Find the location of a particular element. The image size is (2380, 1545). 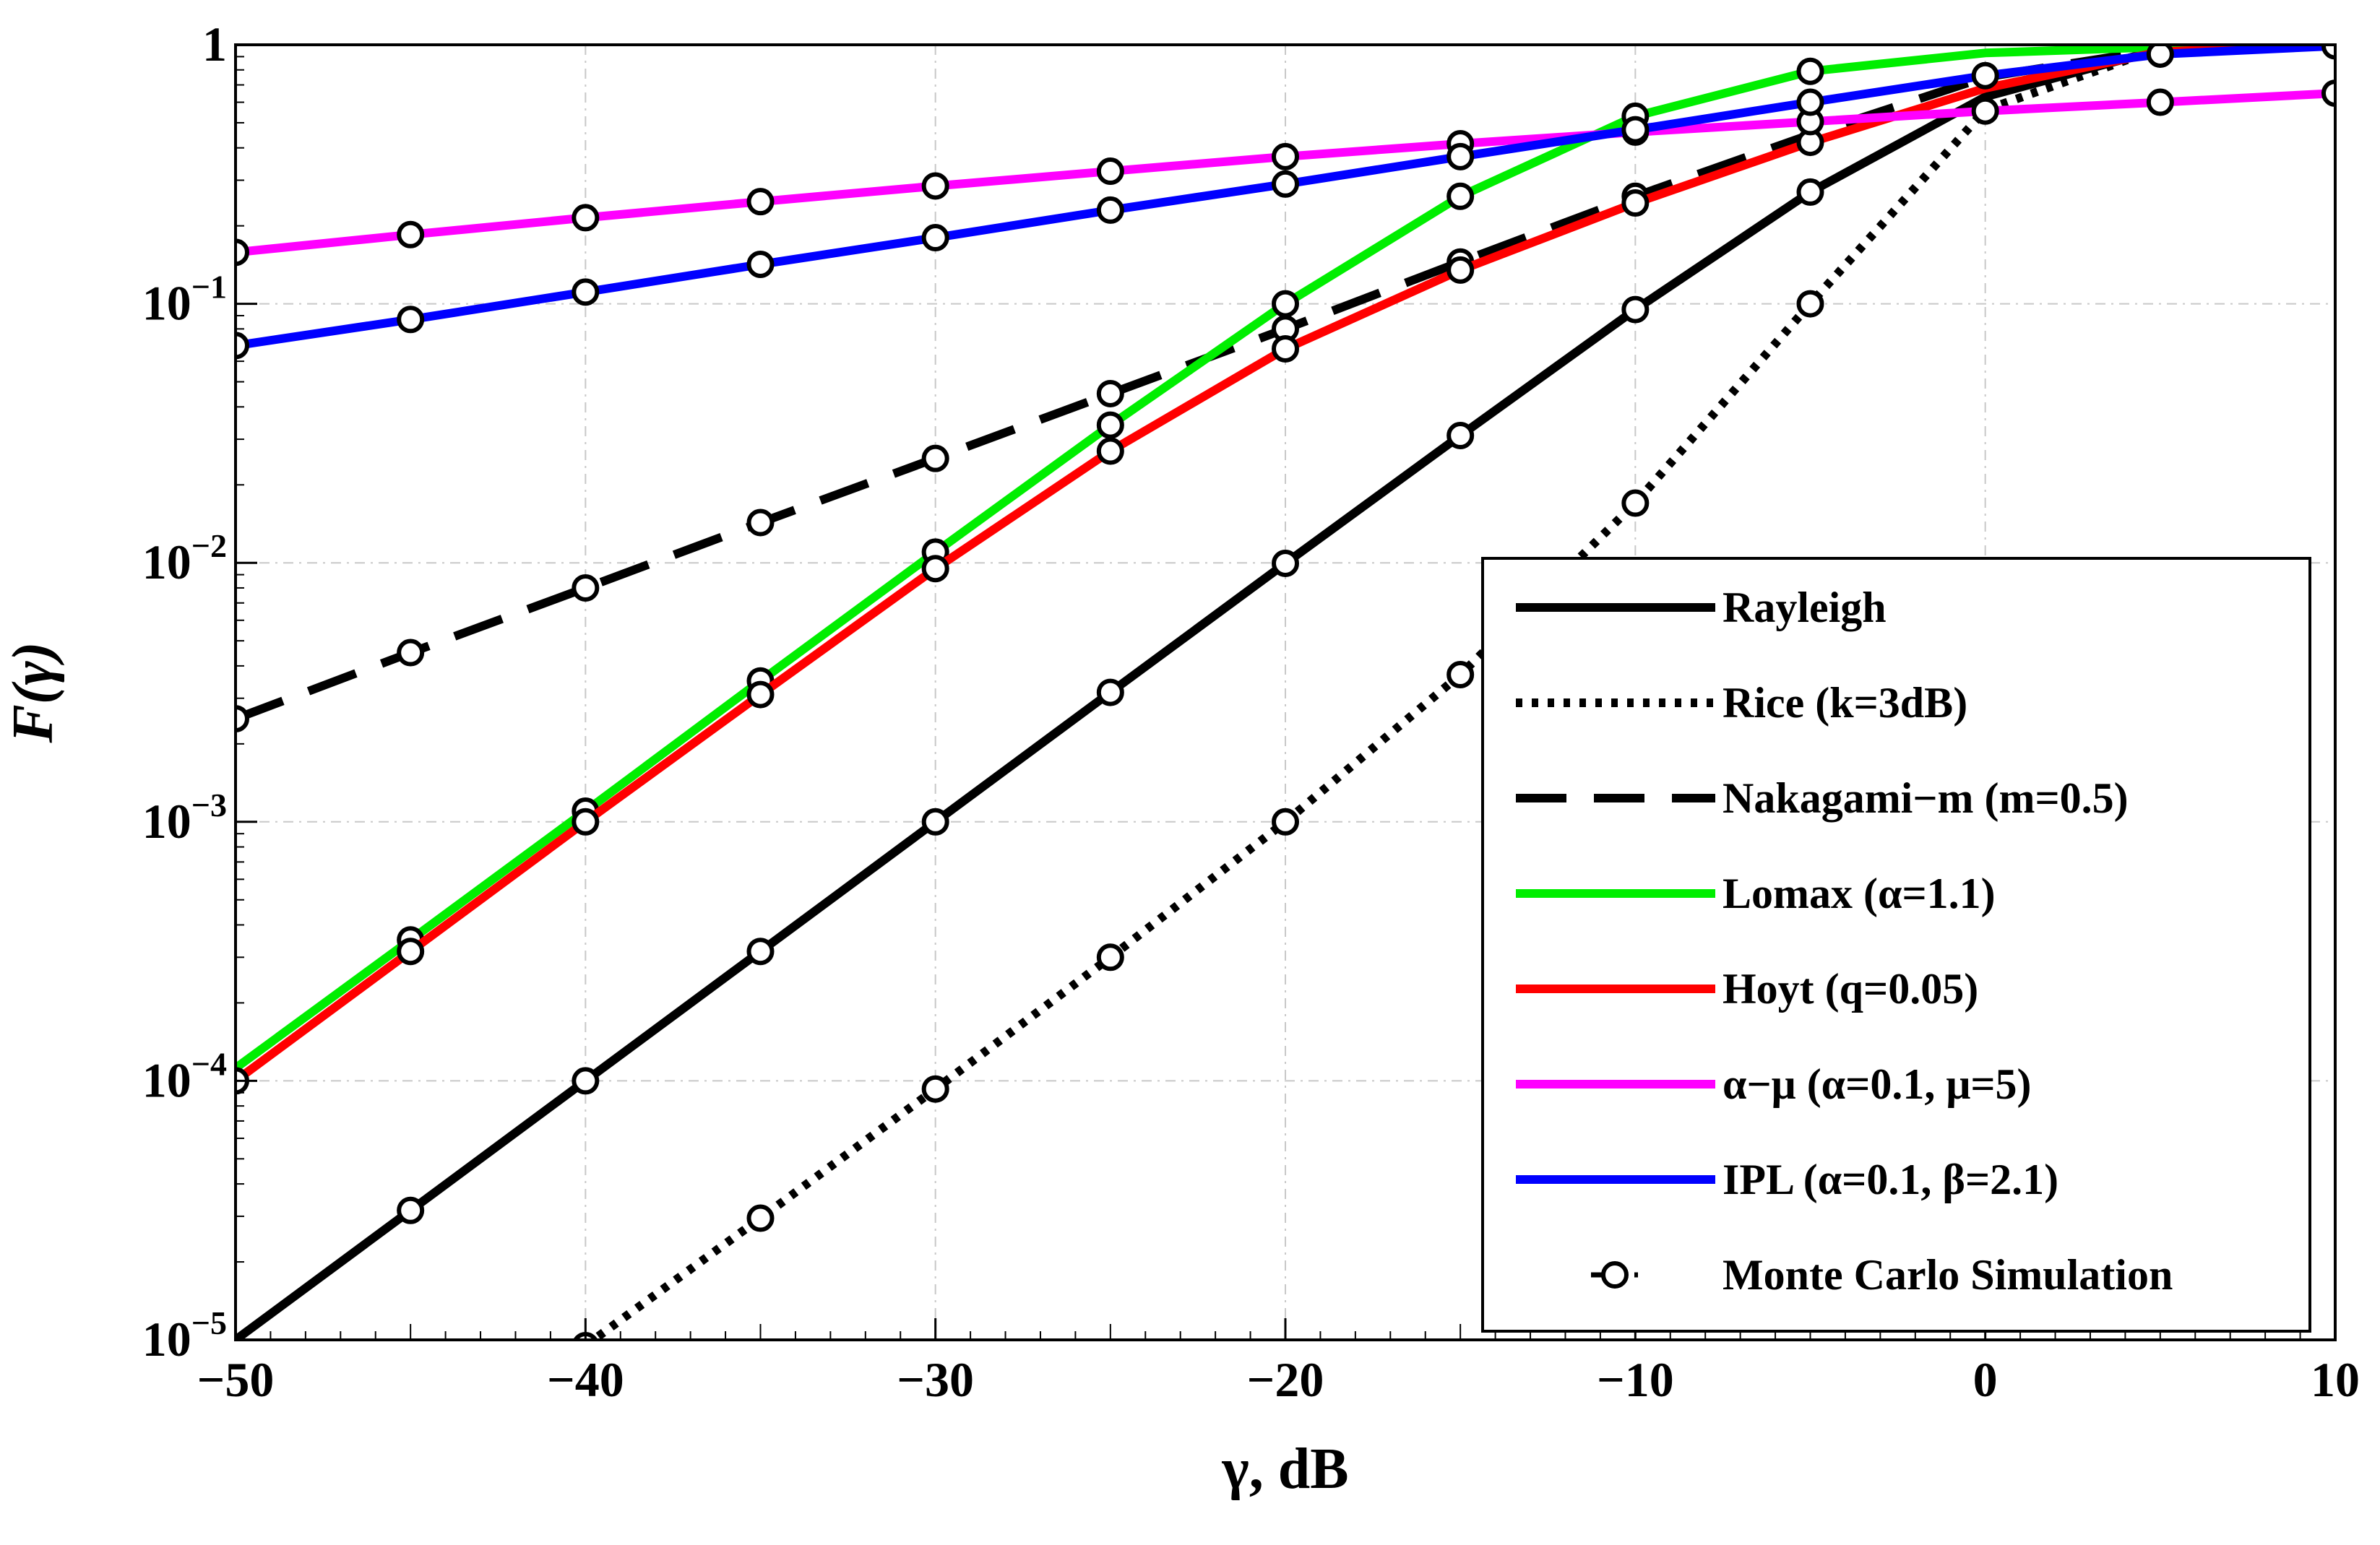

series-− is located at coordinates (1285, 173).